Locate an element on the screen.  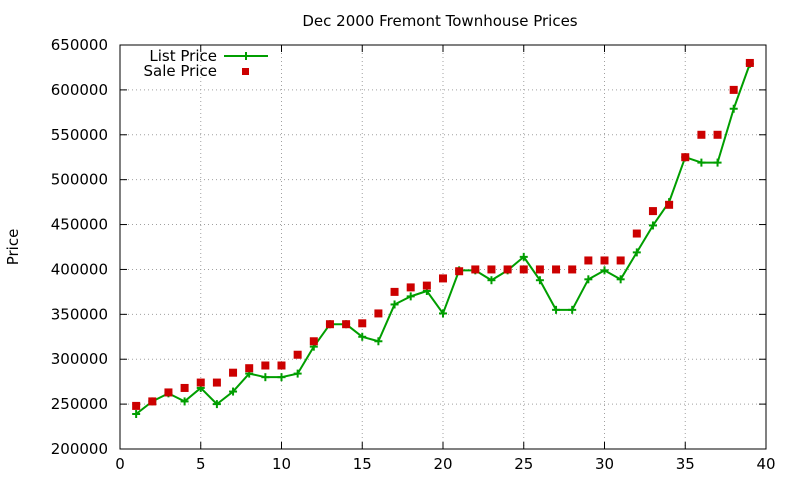
legend-cross is located at coordinates (246, 56).